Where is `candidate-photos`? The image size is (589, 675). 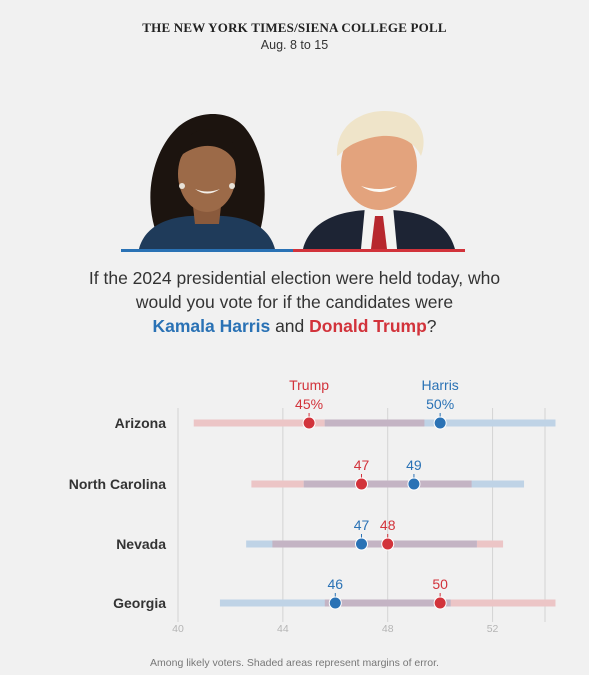
candidate-photos is located at coordinates (293, 172).